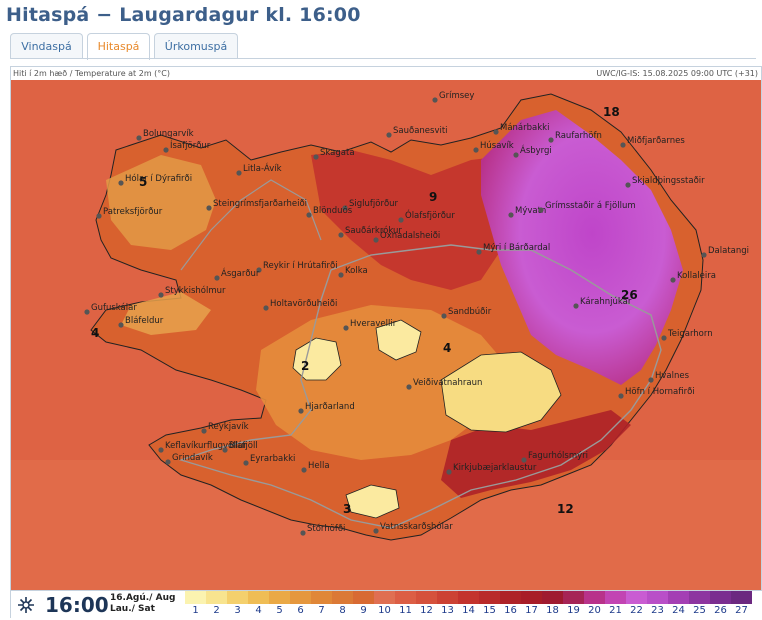  What do you see at coordinates (491, 469) in the screenshot?
I see `weather-station: Kirkjubæjarklaustur` at bounding box center [491, 469].